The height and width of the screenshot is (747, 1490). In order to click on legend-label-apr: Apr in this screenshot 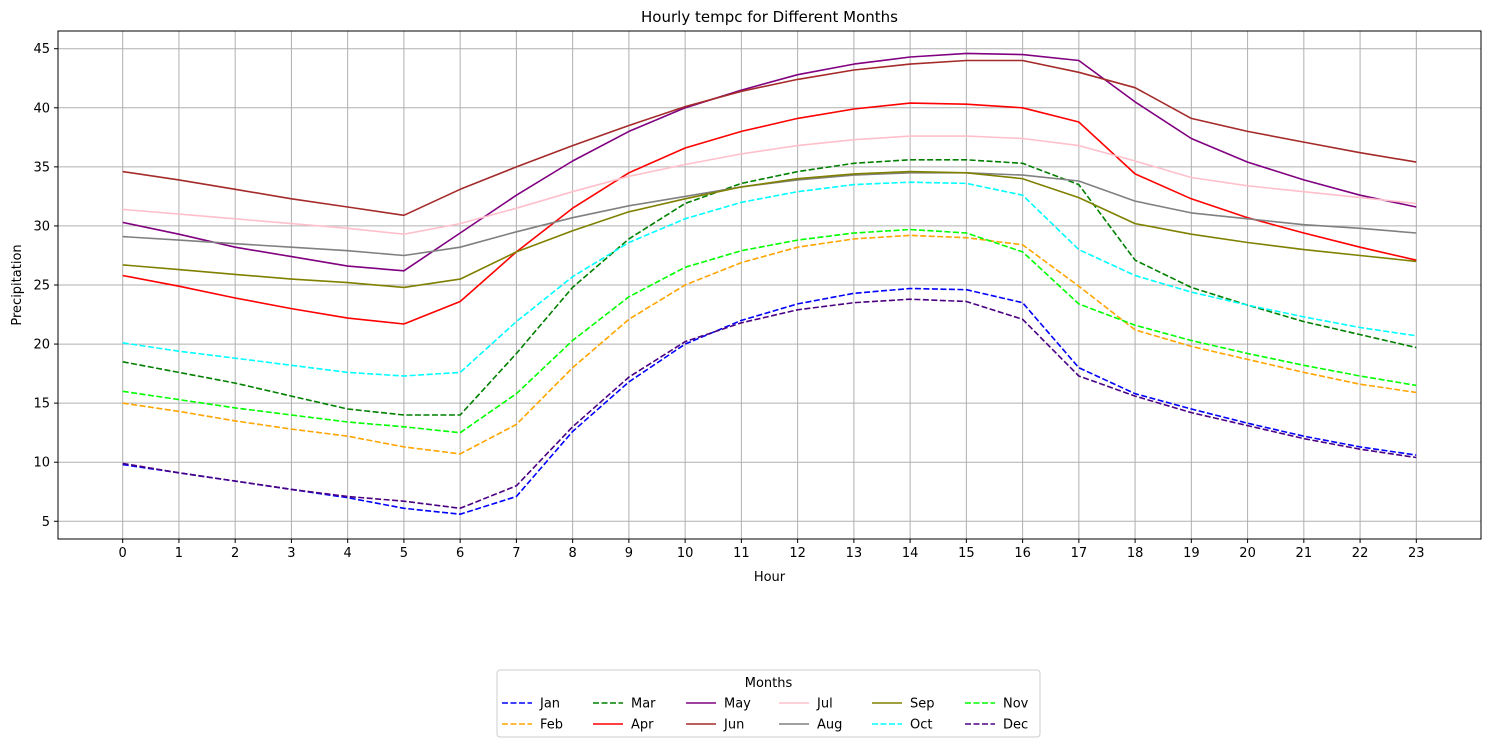, I will do `click(642, 725)`.